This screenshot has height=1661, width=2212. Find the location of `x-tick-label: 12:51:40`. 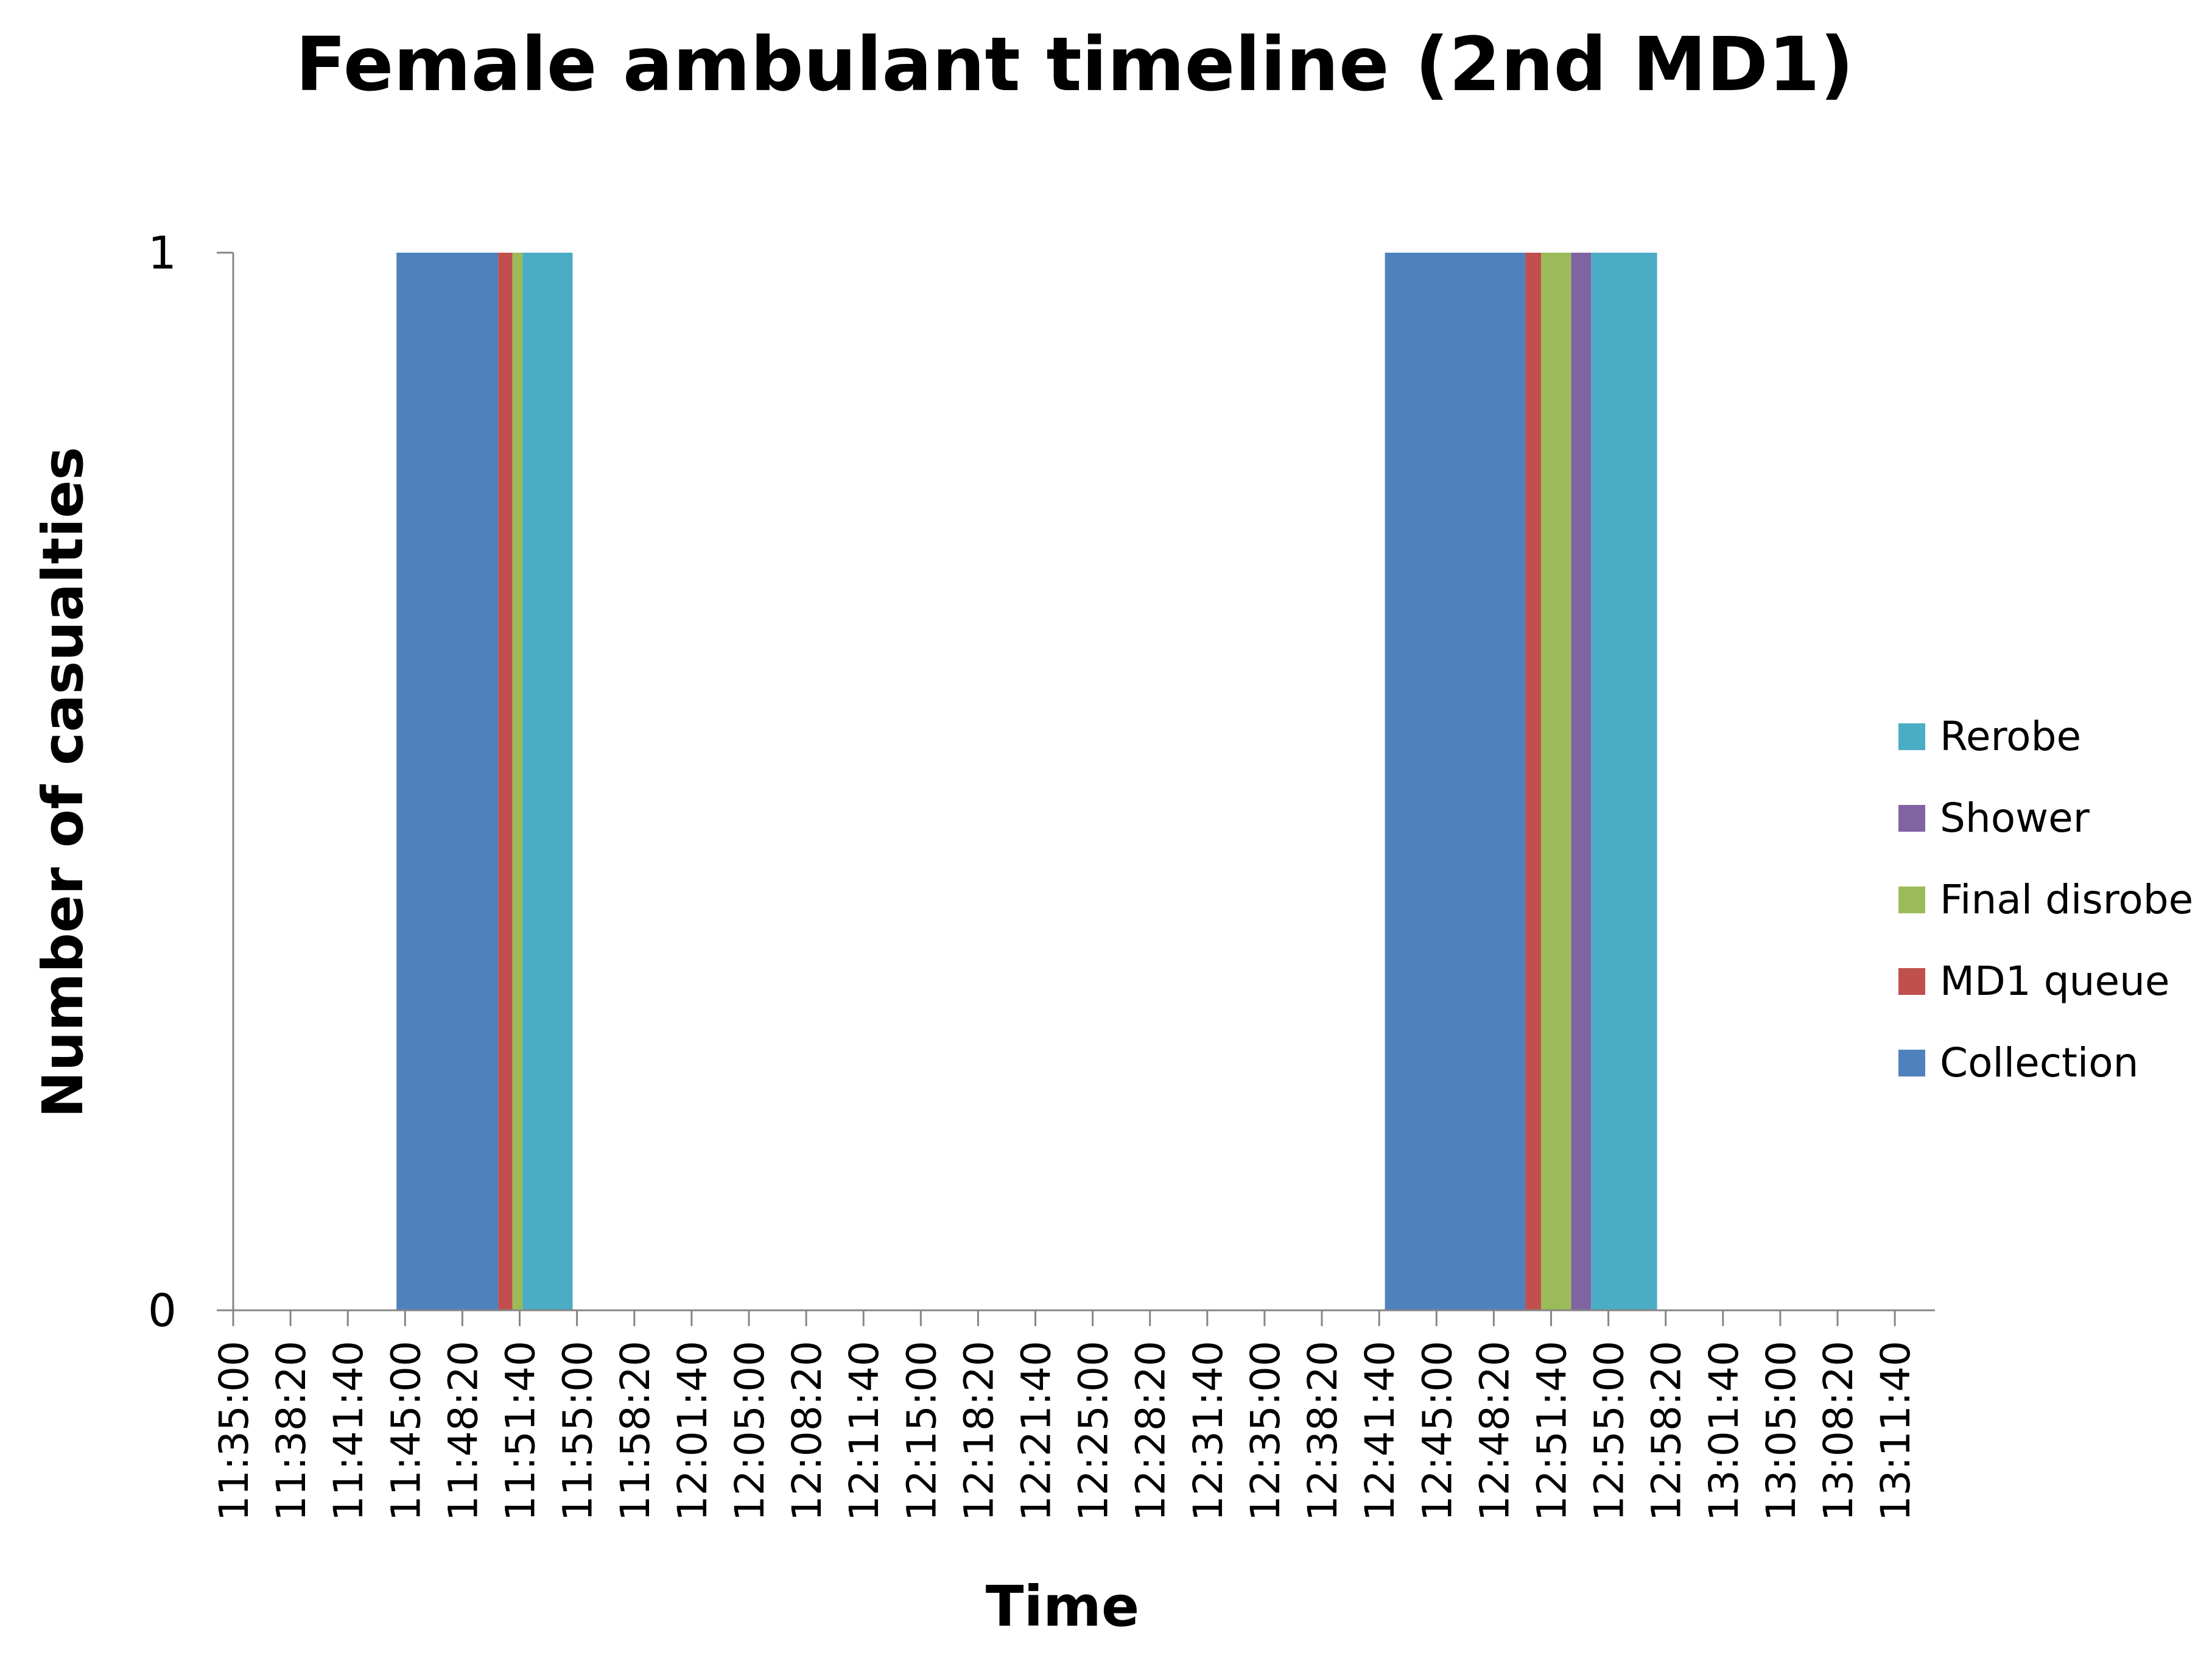

x-tick-label: 12:51:40 is located at coordinates (1552, 1431).